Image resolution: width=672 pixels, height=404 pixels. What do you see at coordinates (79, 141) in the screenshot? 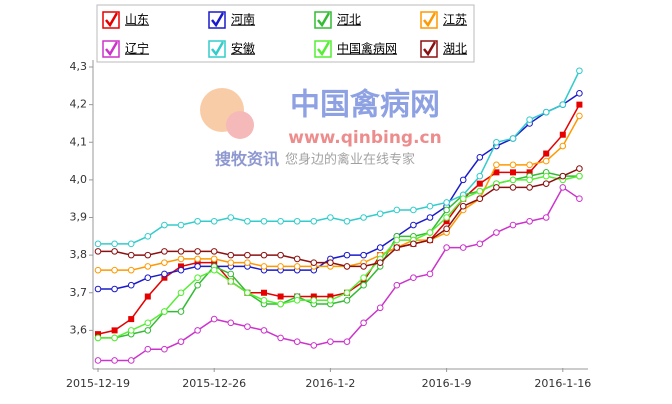
I see `y-tick-label: 4,1` at bounding box center [79, 141].